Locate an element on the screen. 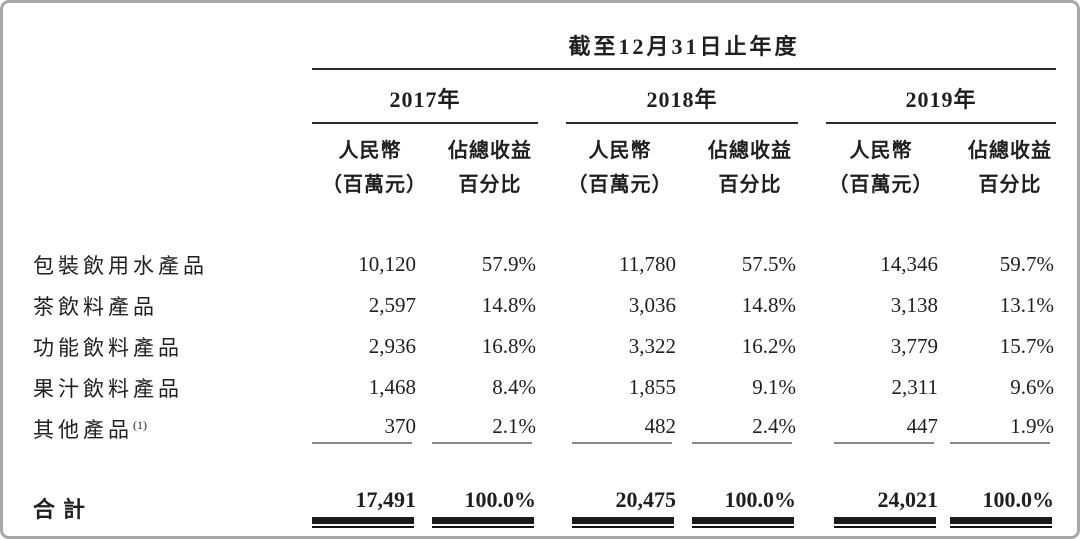 This screenshot has width=1080, height=539. table-row-other-products: 其他產品(1) 370 2.1% 482 2.4% 447 1.9% is located at coordinates (529, 428).